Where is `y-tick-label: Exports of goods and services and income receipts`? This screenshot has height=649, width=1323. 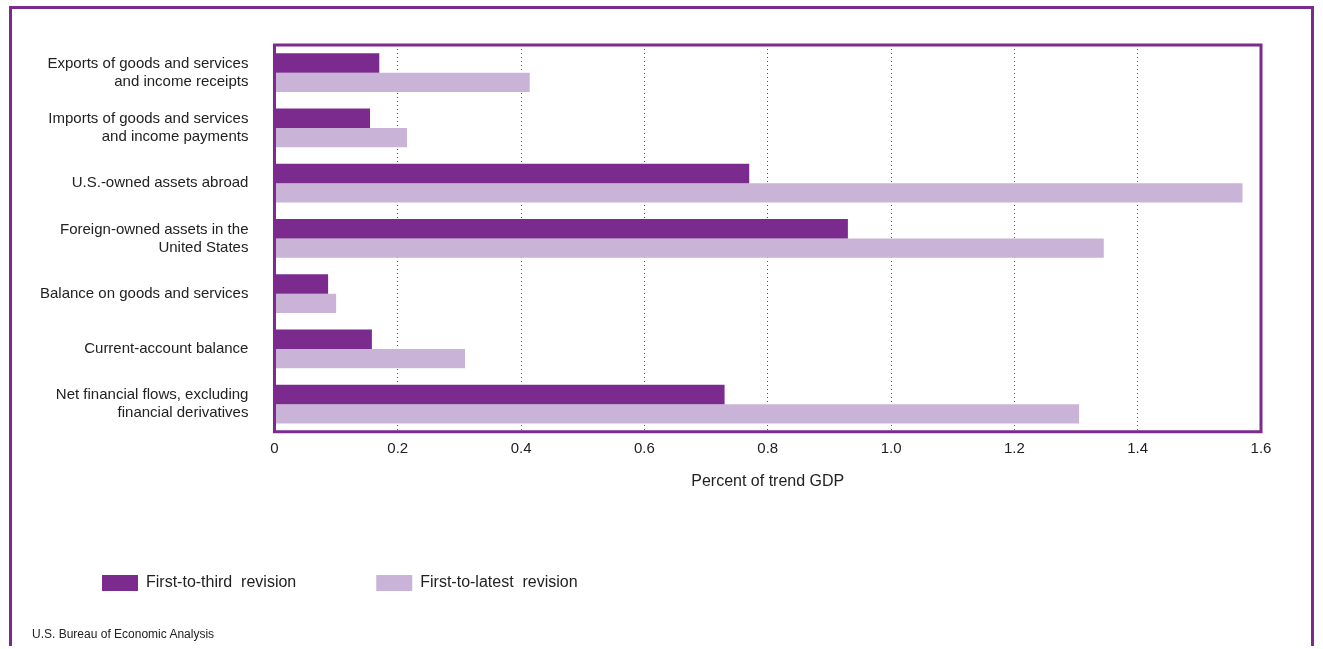 y-tick-label: Exports of goods and services and income receipts is located at coordinates (148, 71).